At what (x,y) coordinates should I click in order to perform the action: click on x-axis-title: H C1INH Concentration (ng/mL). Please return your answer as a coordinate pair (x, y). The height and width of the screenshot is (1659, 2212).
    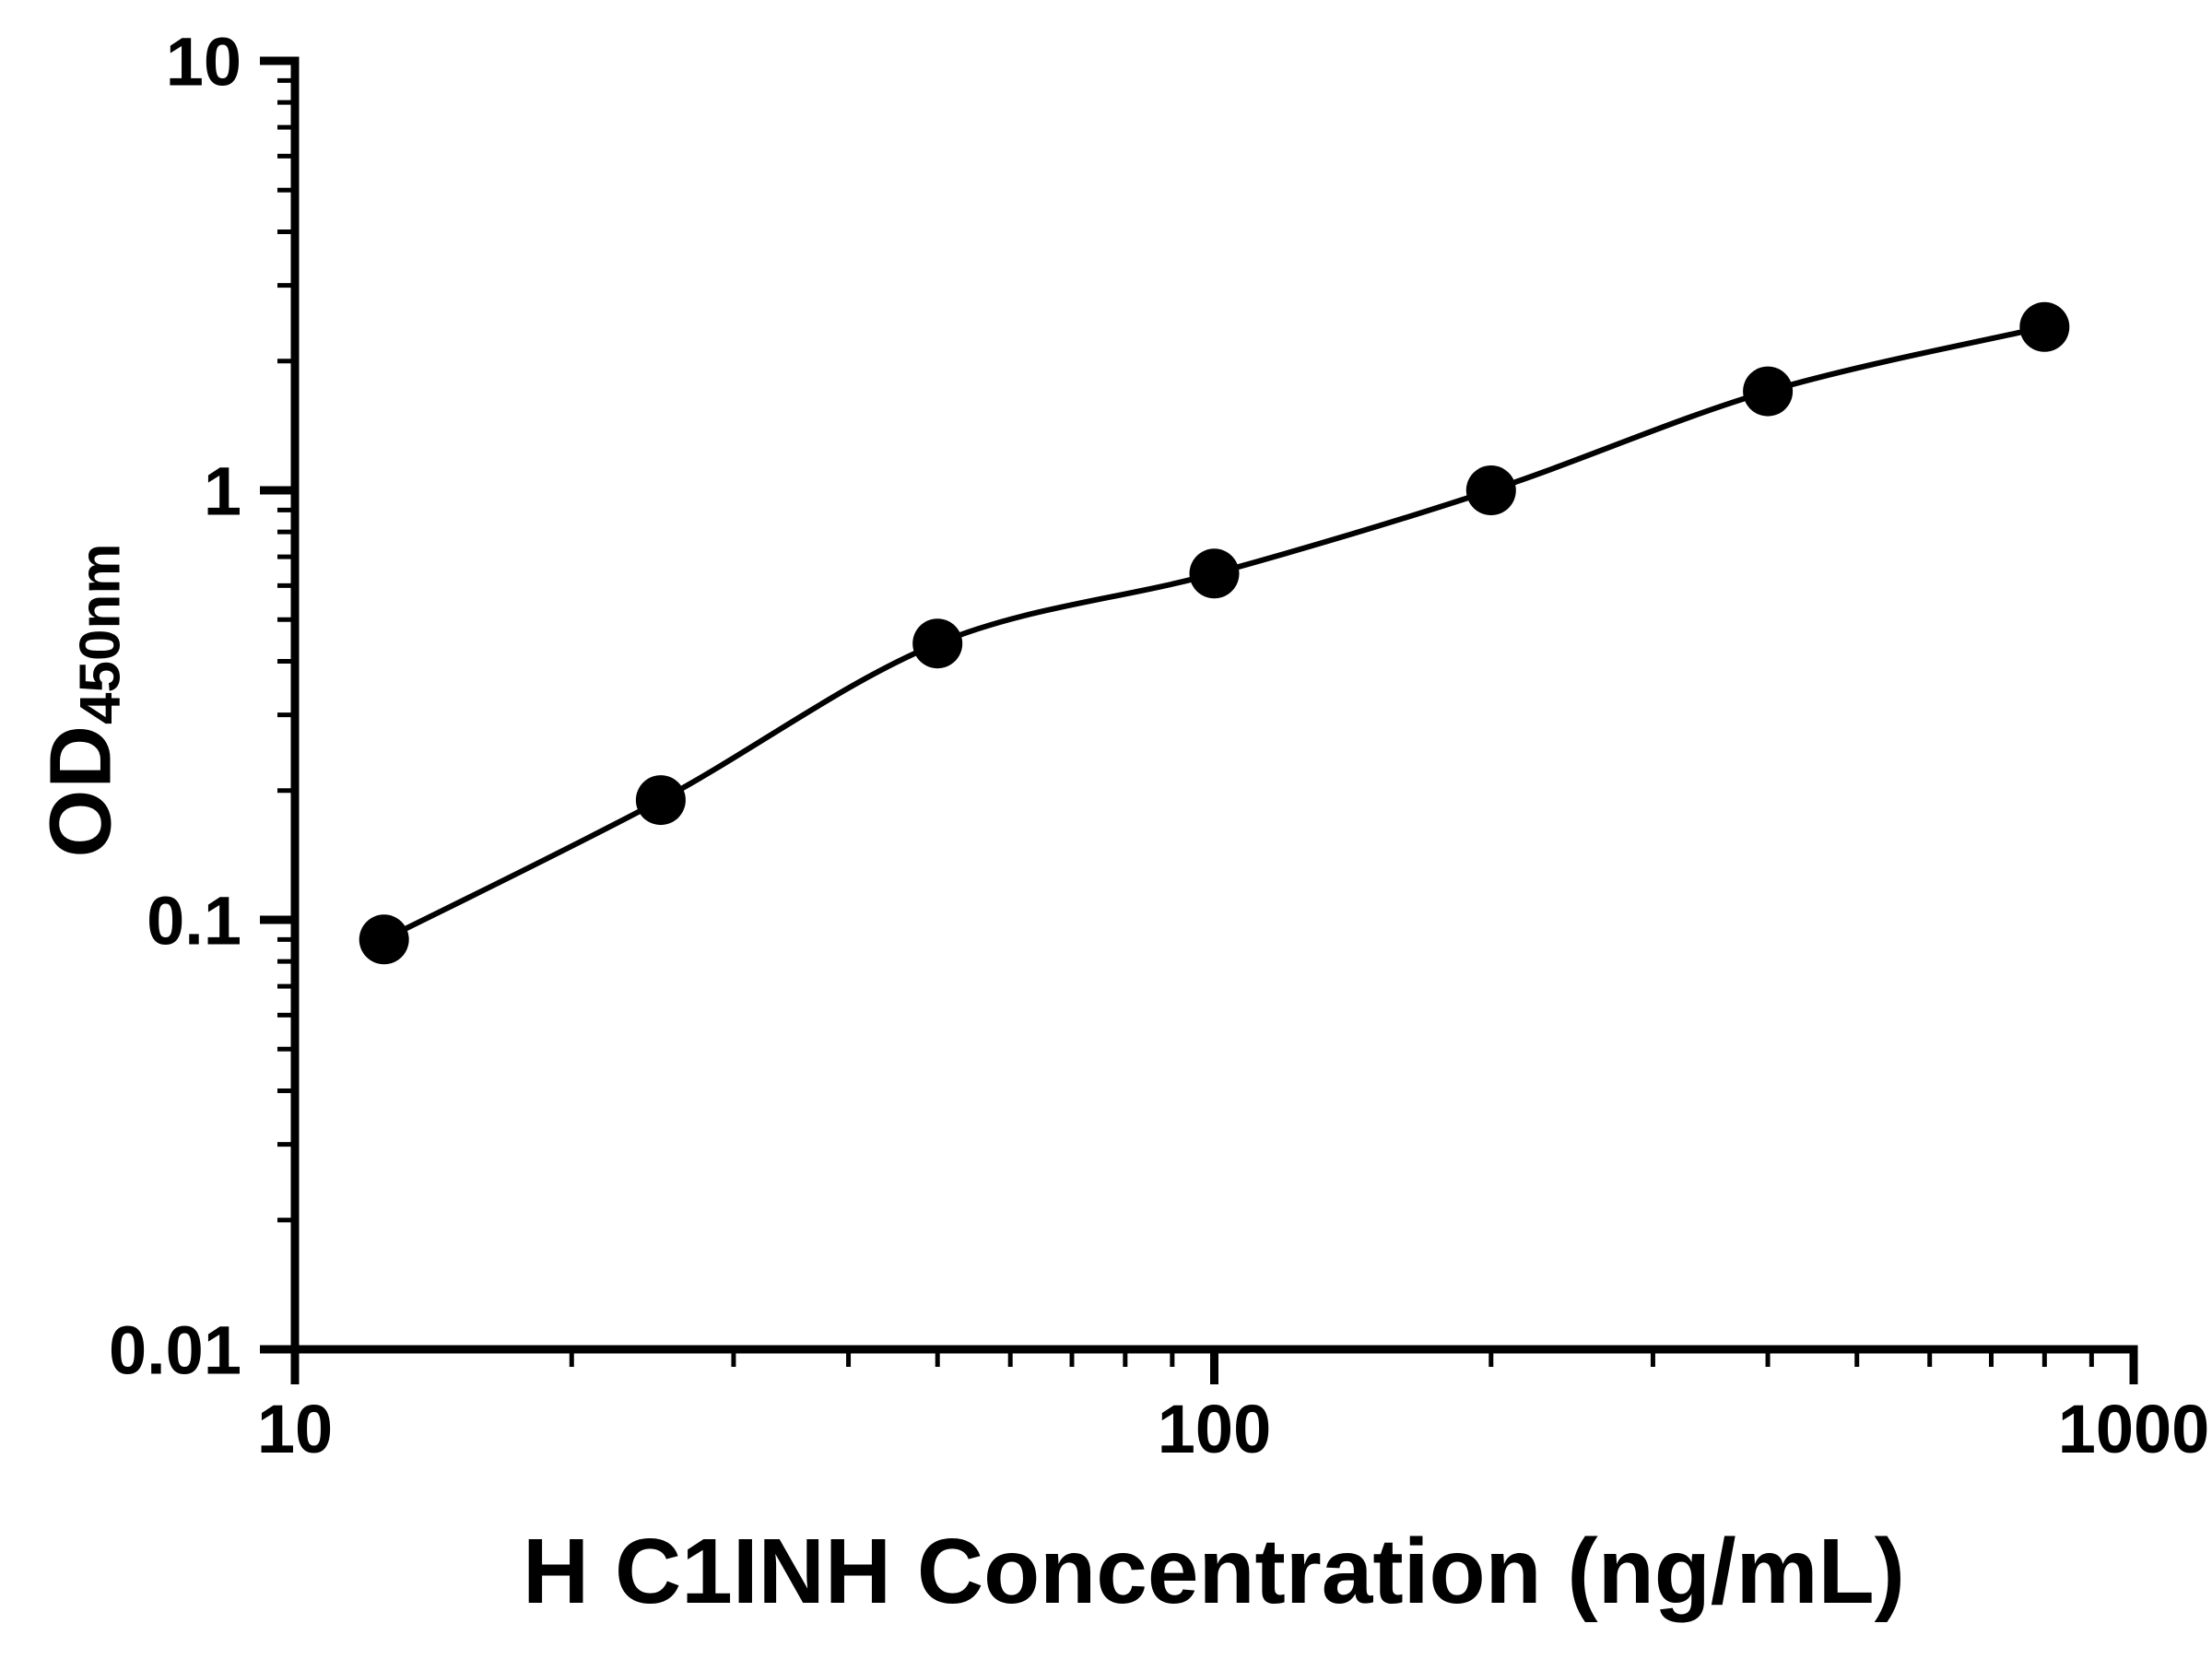
    Looking at the image, I should click on (1214, 1571).